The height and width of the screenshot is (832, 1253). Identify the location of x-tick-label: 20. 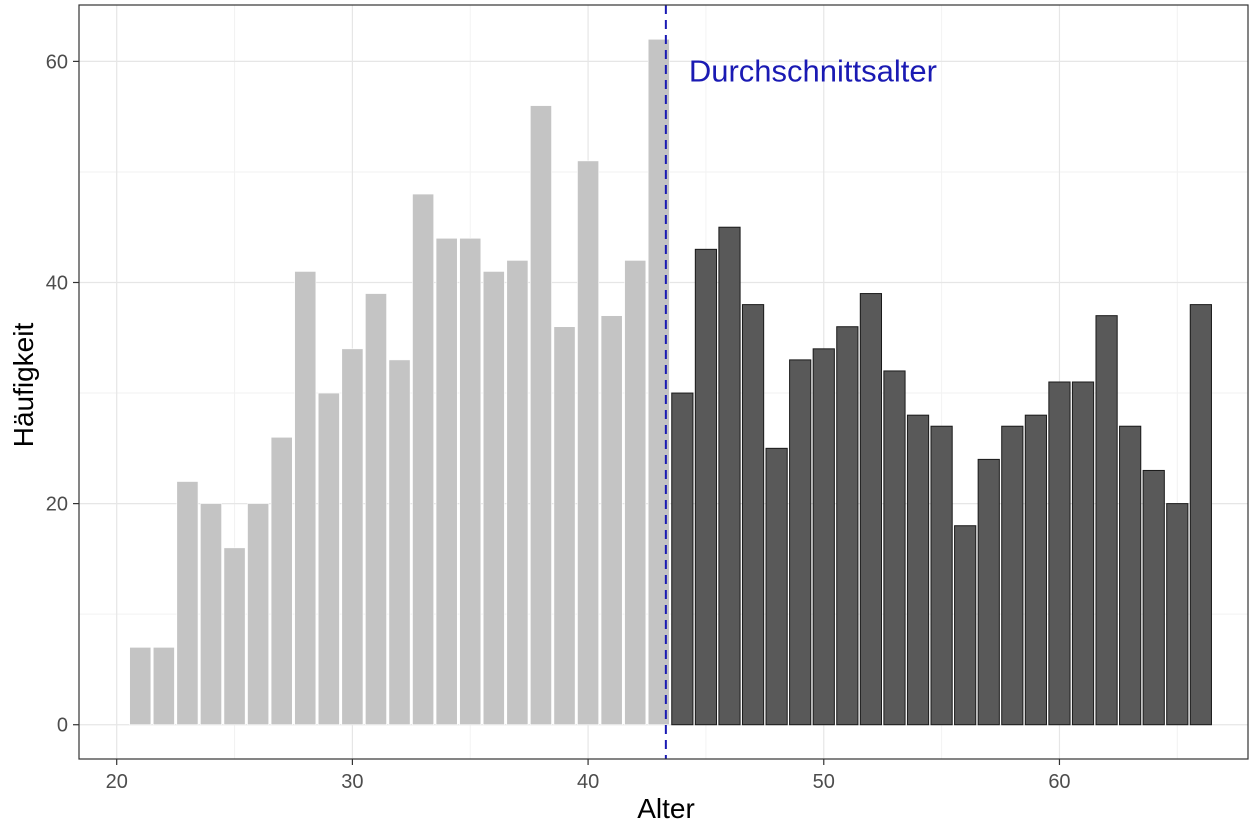
(117, 782).